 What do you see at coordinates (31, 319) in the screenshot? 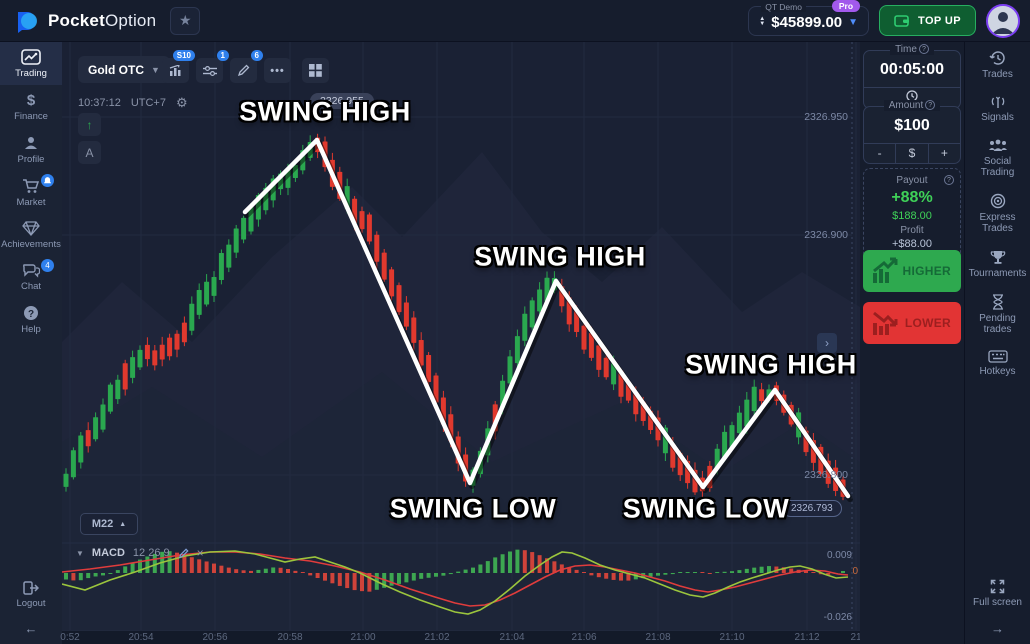
I see `sidebar-item-help: ? Help` at bounding box center [31, 319].